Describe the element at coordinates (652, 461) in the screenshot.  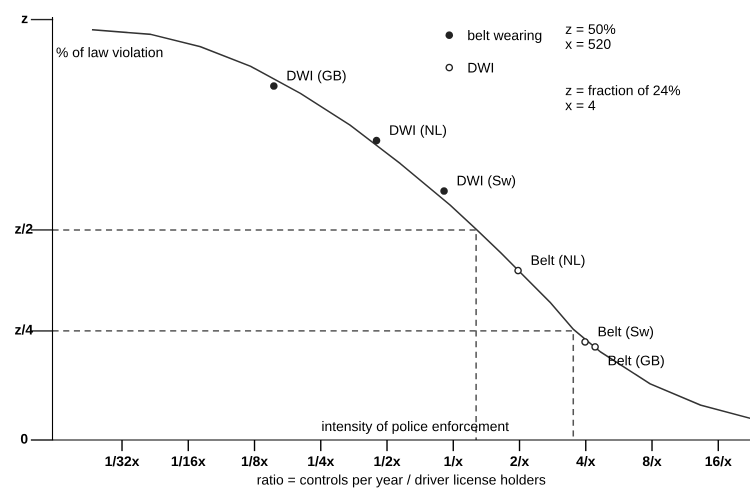
I see `x-tick-label: 8/x` at that location.